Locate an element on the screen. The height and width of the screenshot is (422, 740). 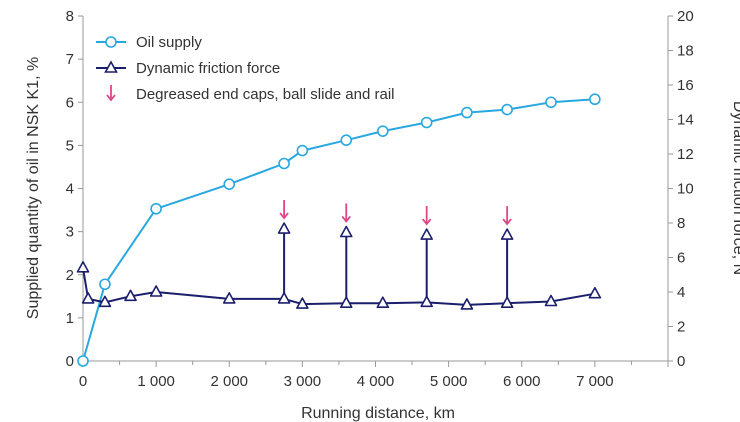
y-right-tick-label: 20 is located at coordinates (685, 16).